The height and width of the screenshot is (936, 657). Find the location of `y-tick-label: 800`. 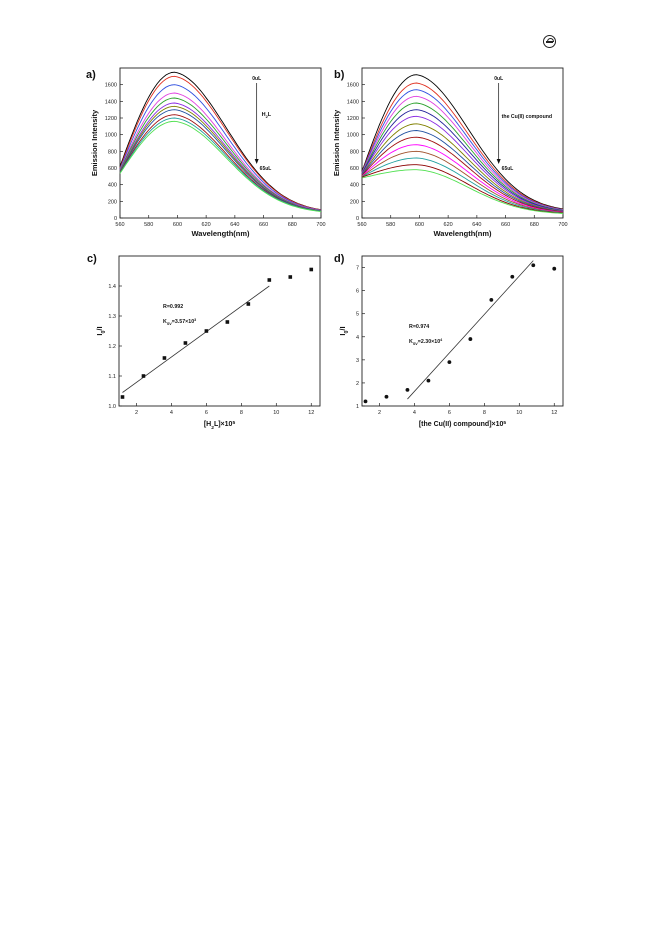

y-tick-label: 800 is located at coordinates (354, 152).